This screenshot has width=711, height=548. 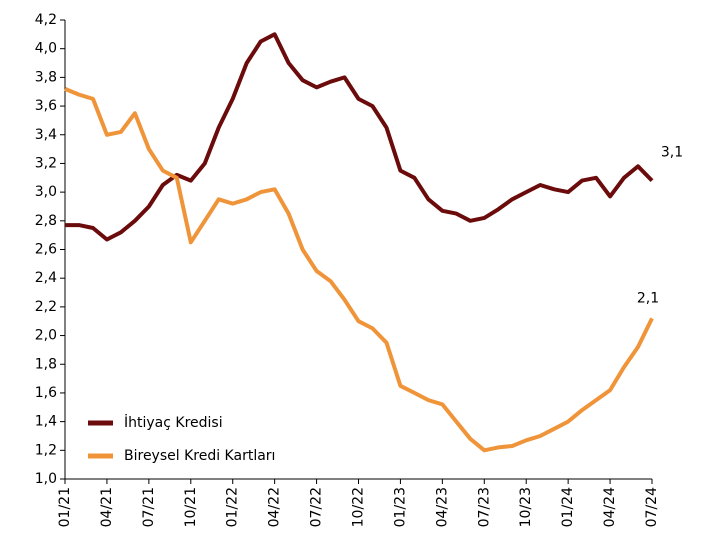 What do you see at coordinates (46, 20) in the screenshot?
I see `y-tick-label: 4,2` at bounding box center [46, 20].